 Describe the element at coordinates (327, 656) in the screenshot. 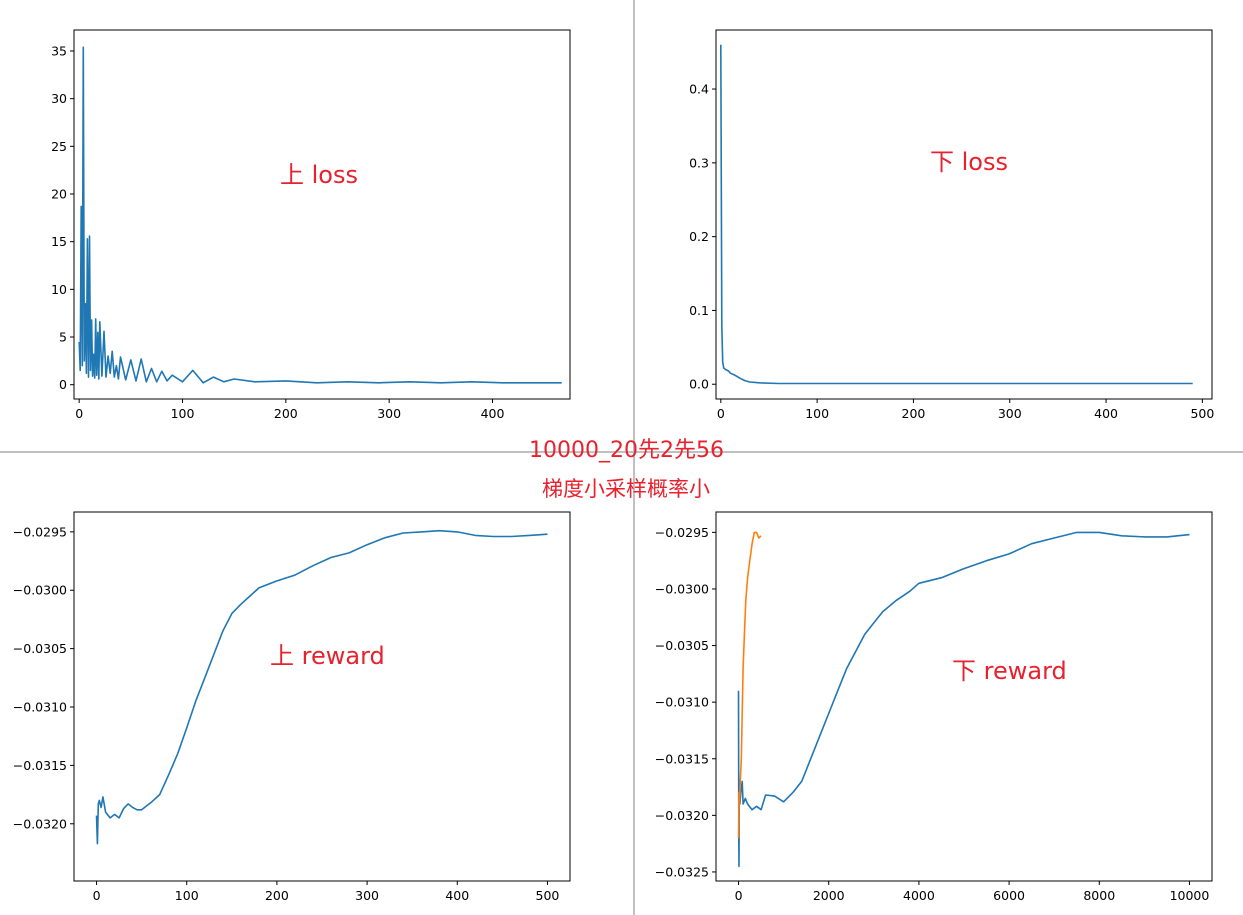

I see `top-reward-annotation: 上 reward` at that location.